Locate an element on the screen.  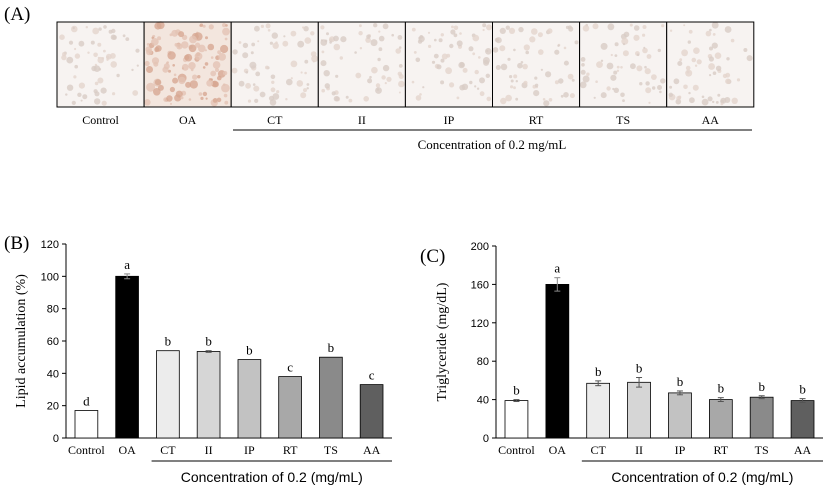
micrograph-label: OA is located at coordinates (188, 120).